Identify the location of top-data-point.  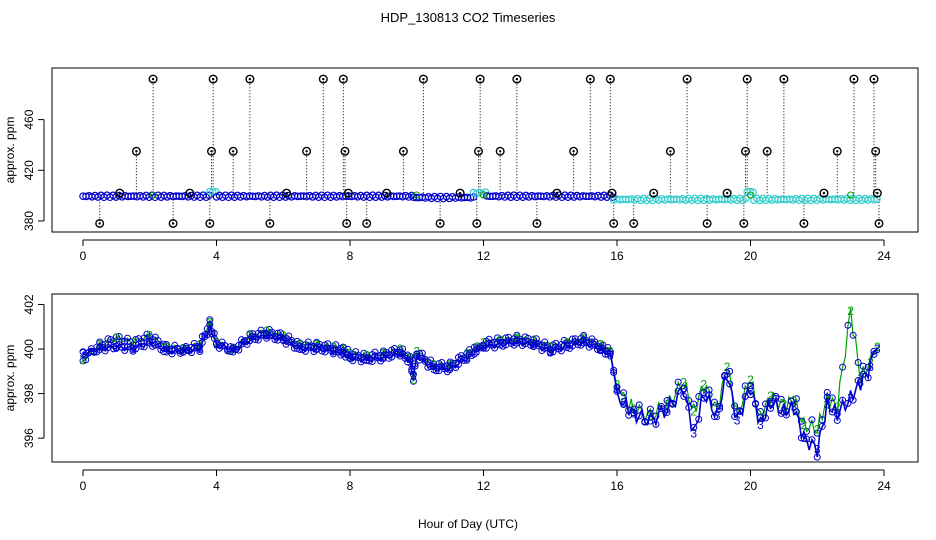
(213, 192).